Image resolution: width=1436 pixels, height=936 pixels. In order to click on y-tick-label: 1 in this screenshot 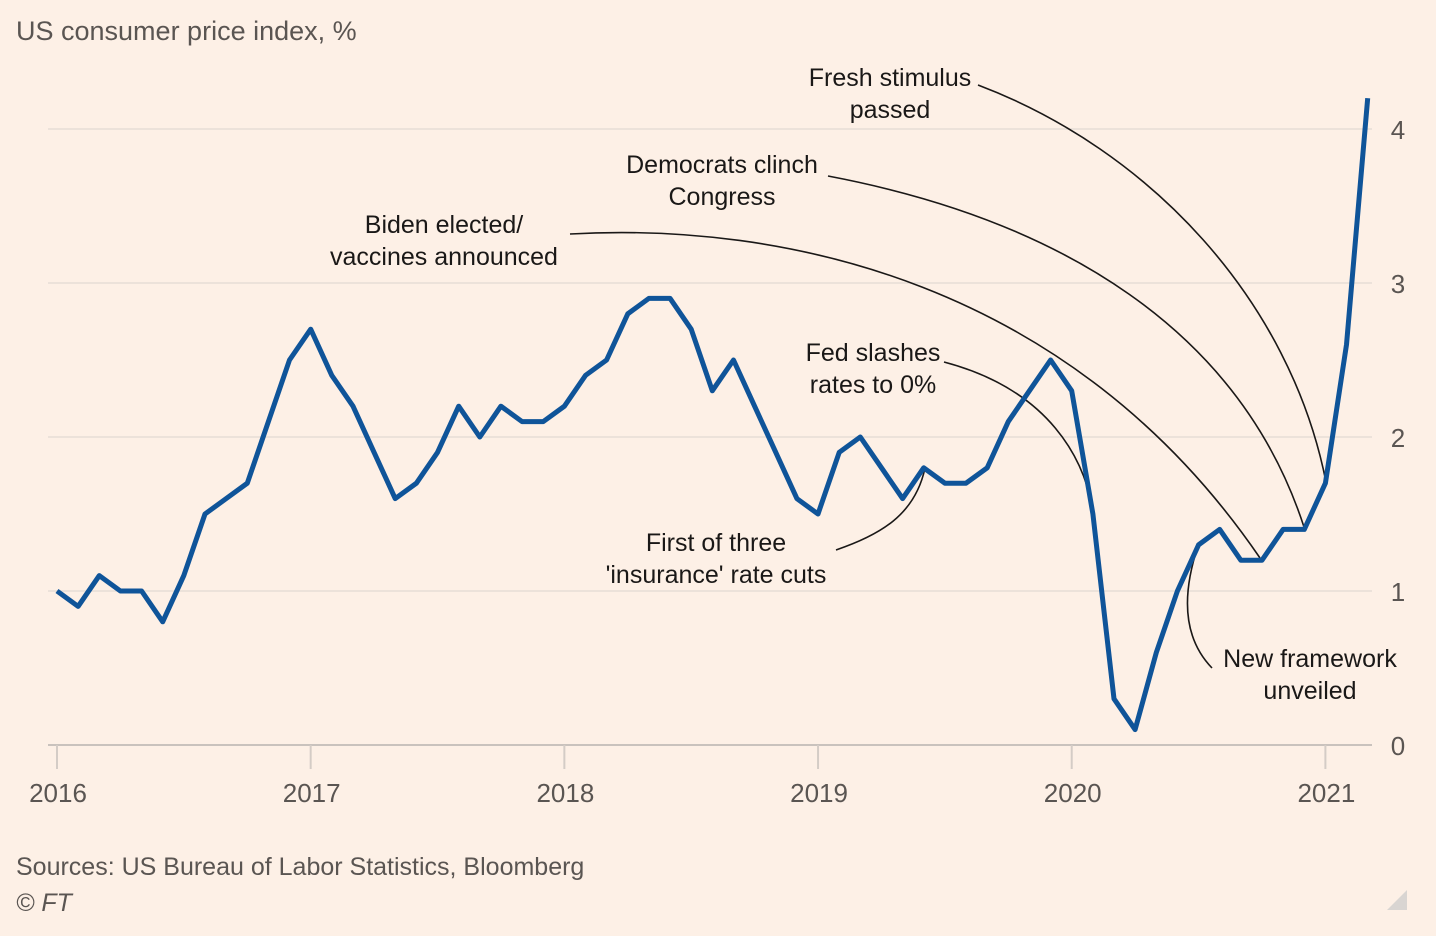, I will do `click(1398, 592)`.